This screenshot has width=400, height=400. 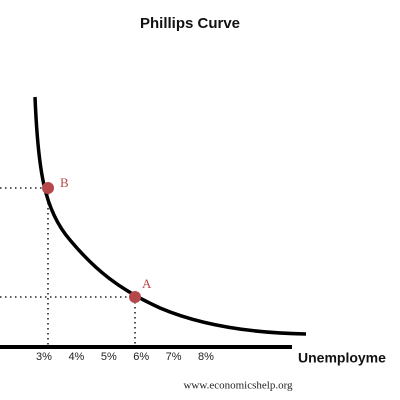 What do you see at coordinates (64, 182) in the screenshot?
I see `point-label: B` at bounding box center [64, 182].